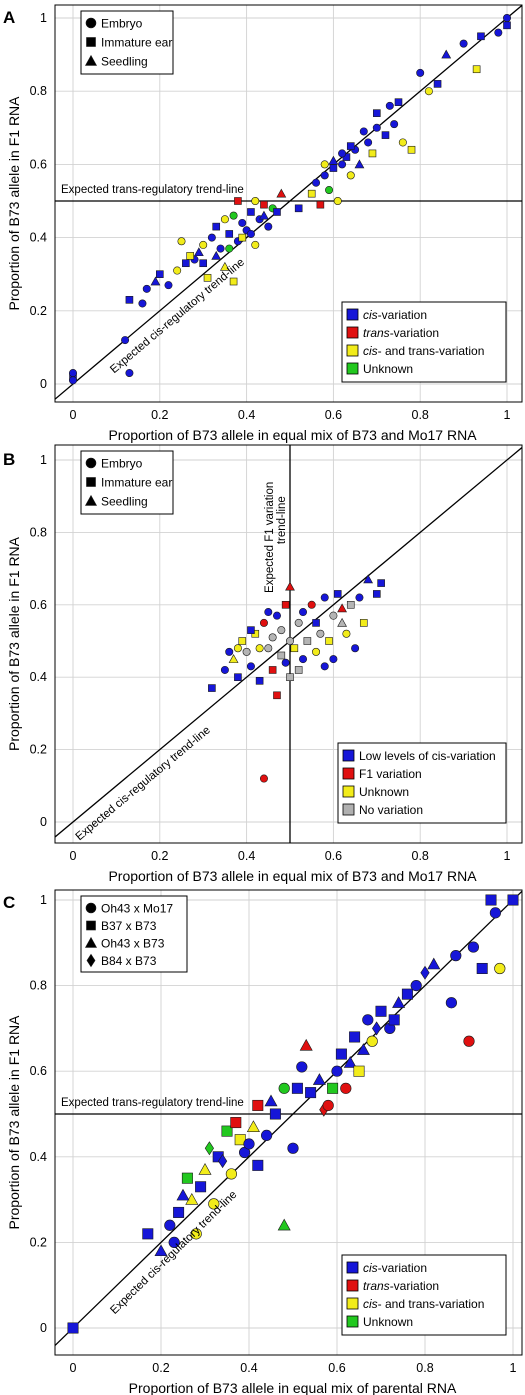 The width and height of the screenshot is (525, 1395). I want to click on shape-legend: Embryo Immature ear Seedling, so click(127, 42).